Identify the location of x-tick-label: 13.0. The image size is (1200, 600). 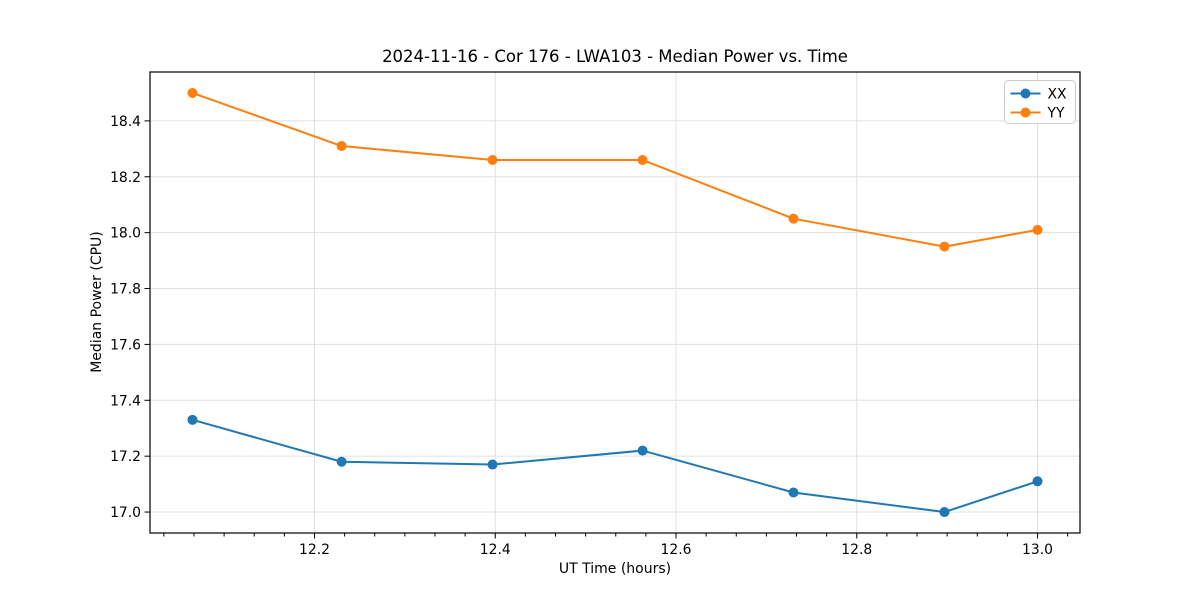
(1037, 550).